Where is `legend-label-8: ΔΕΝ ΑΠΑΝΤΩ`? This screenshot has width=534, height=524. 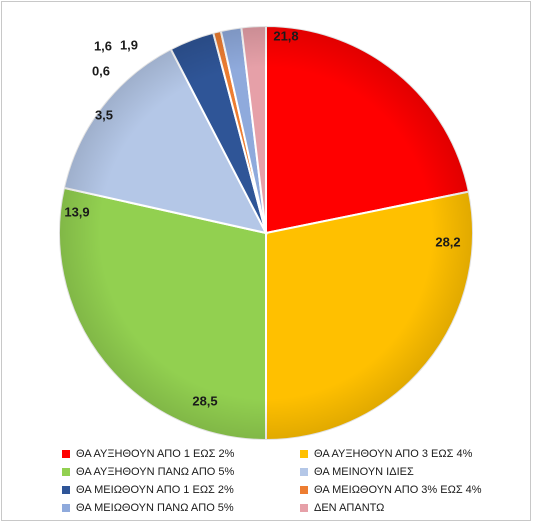
legend-label-8: ΔΕΝ ΑΠΑΝΤΩ is located at coordinates (349, 507).